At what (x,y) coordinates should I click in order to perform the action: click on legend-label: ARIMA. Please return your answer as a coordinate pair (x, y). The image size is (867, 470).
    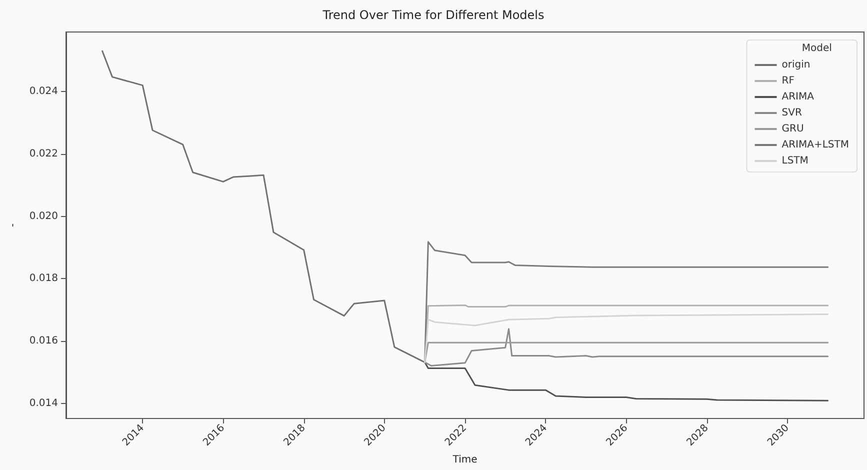
    Looking at the image, I should click on (798, 97).